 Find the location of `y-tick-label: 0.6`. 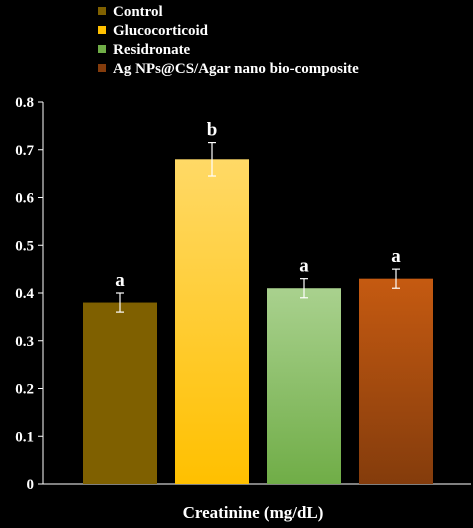

y-tick-label: 0.6 is located at coordinates (24, 199).